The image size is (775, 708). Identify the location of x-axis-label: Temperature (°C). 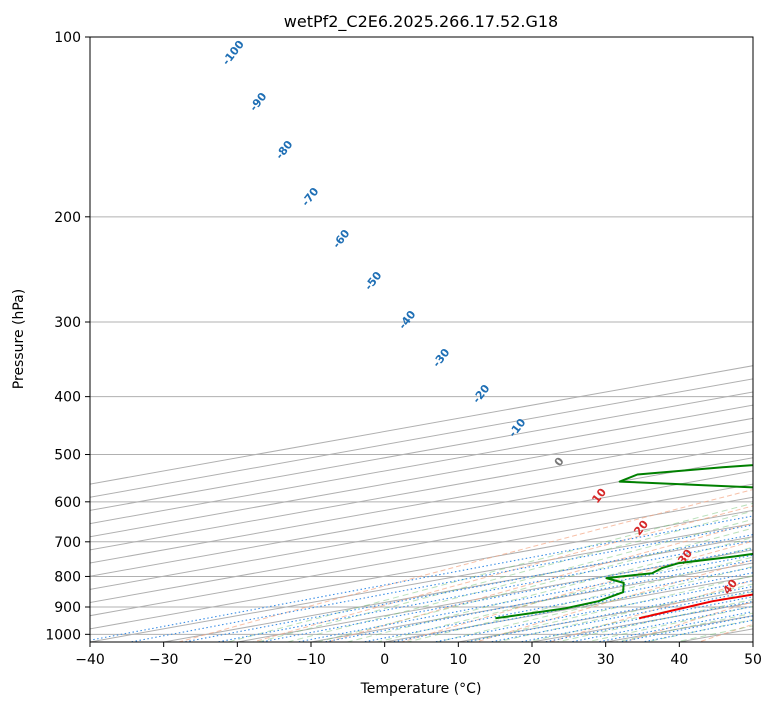
(421, 689).